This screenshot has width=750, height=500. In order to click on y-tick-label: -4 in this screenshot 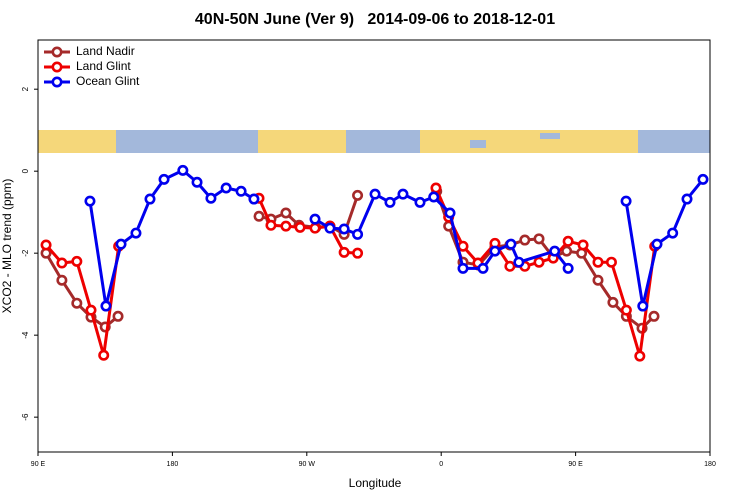, I will do `click(25, 335)`.